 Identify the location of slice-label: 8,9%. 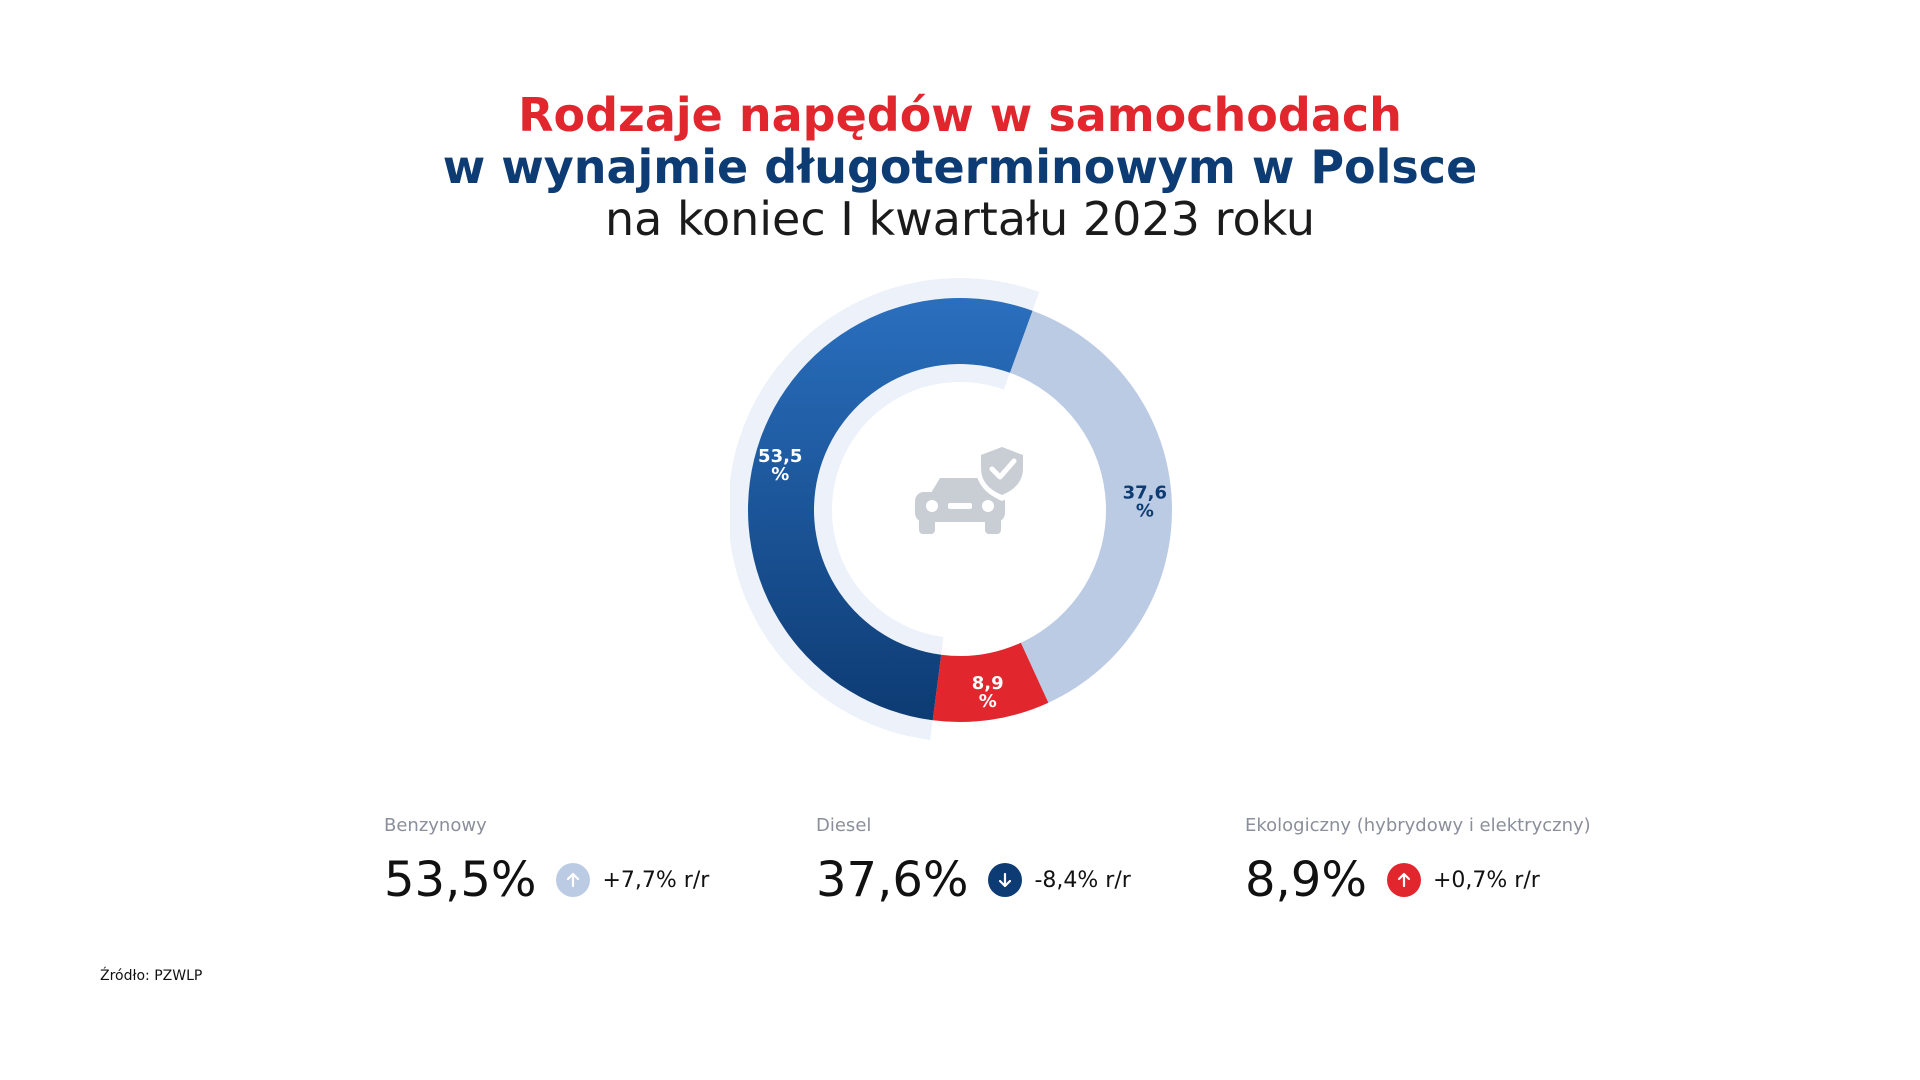
(988, 692).